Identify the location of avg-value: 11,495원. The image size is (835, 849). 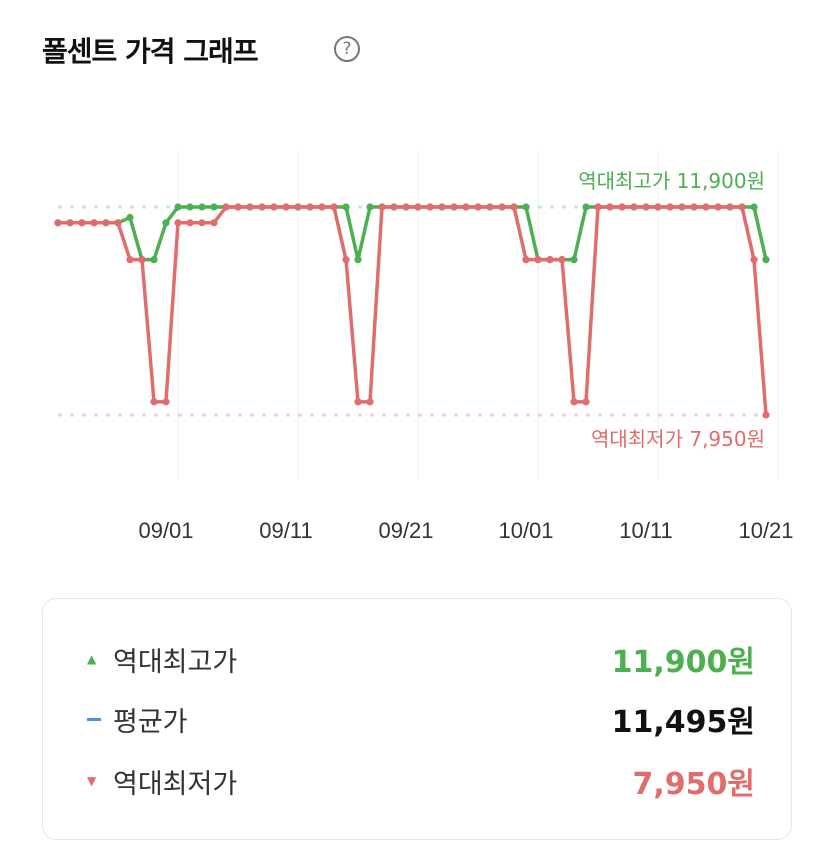
(683, 722).